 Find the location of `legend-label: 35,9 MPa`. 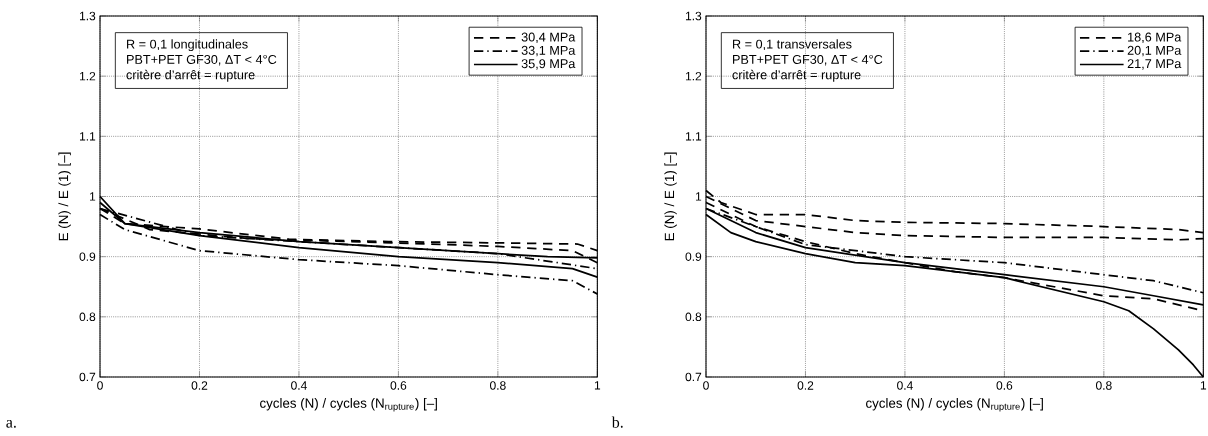

legend-label: 35,9 MPa is located at coordinates (548, 64).